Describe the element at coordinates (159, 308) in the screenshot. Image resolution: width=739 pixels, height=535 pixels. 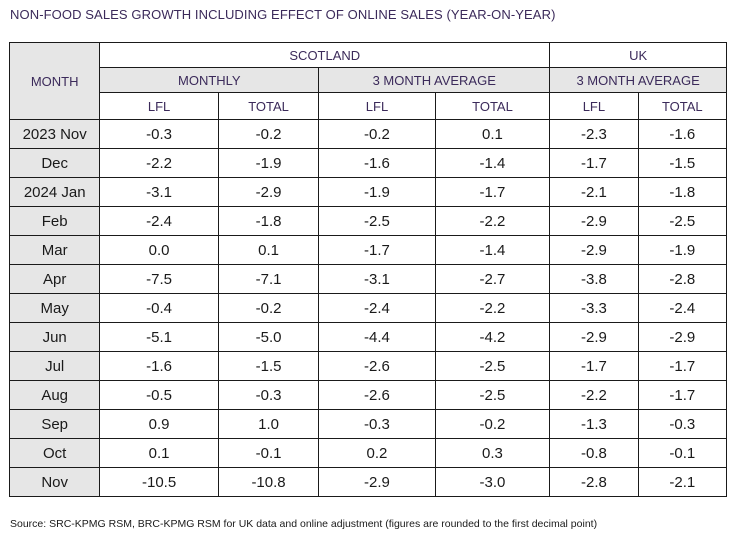
I see `value-cell: -0.4` at that location.